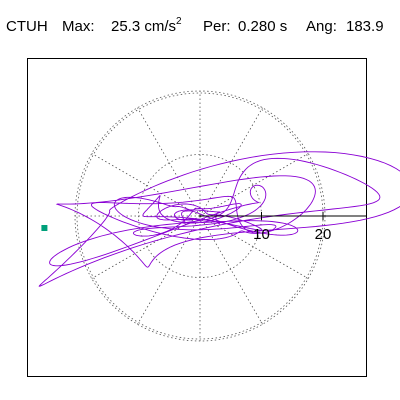  Describe the element at coordinates (261, 234) in the screenshot. I see `axis-tick-label-10: 10` at that location.